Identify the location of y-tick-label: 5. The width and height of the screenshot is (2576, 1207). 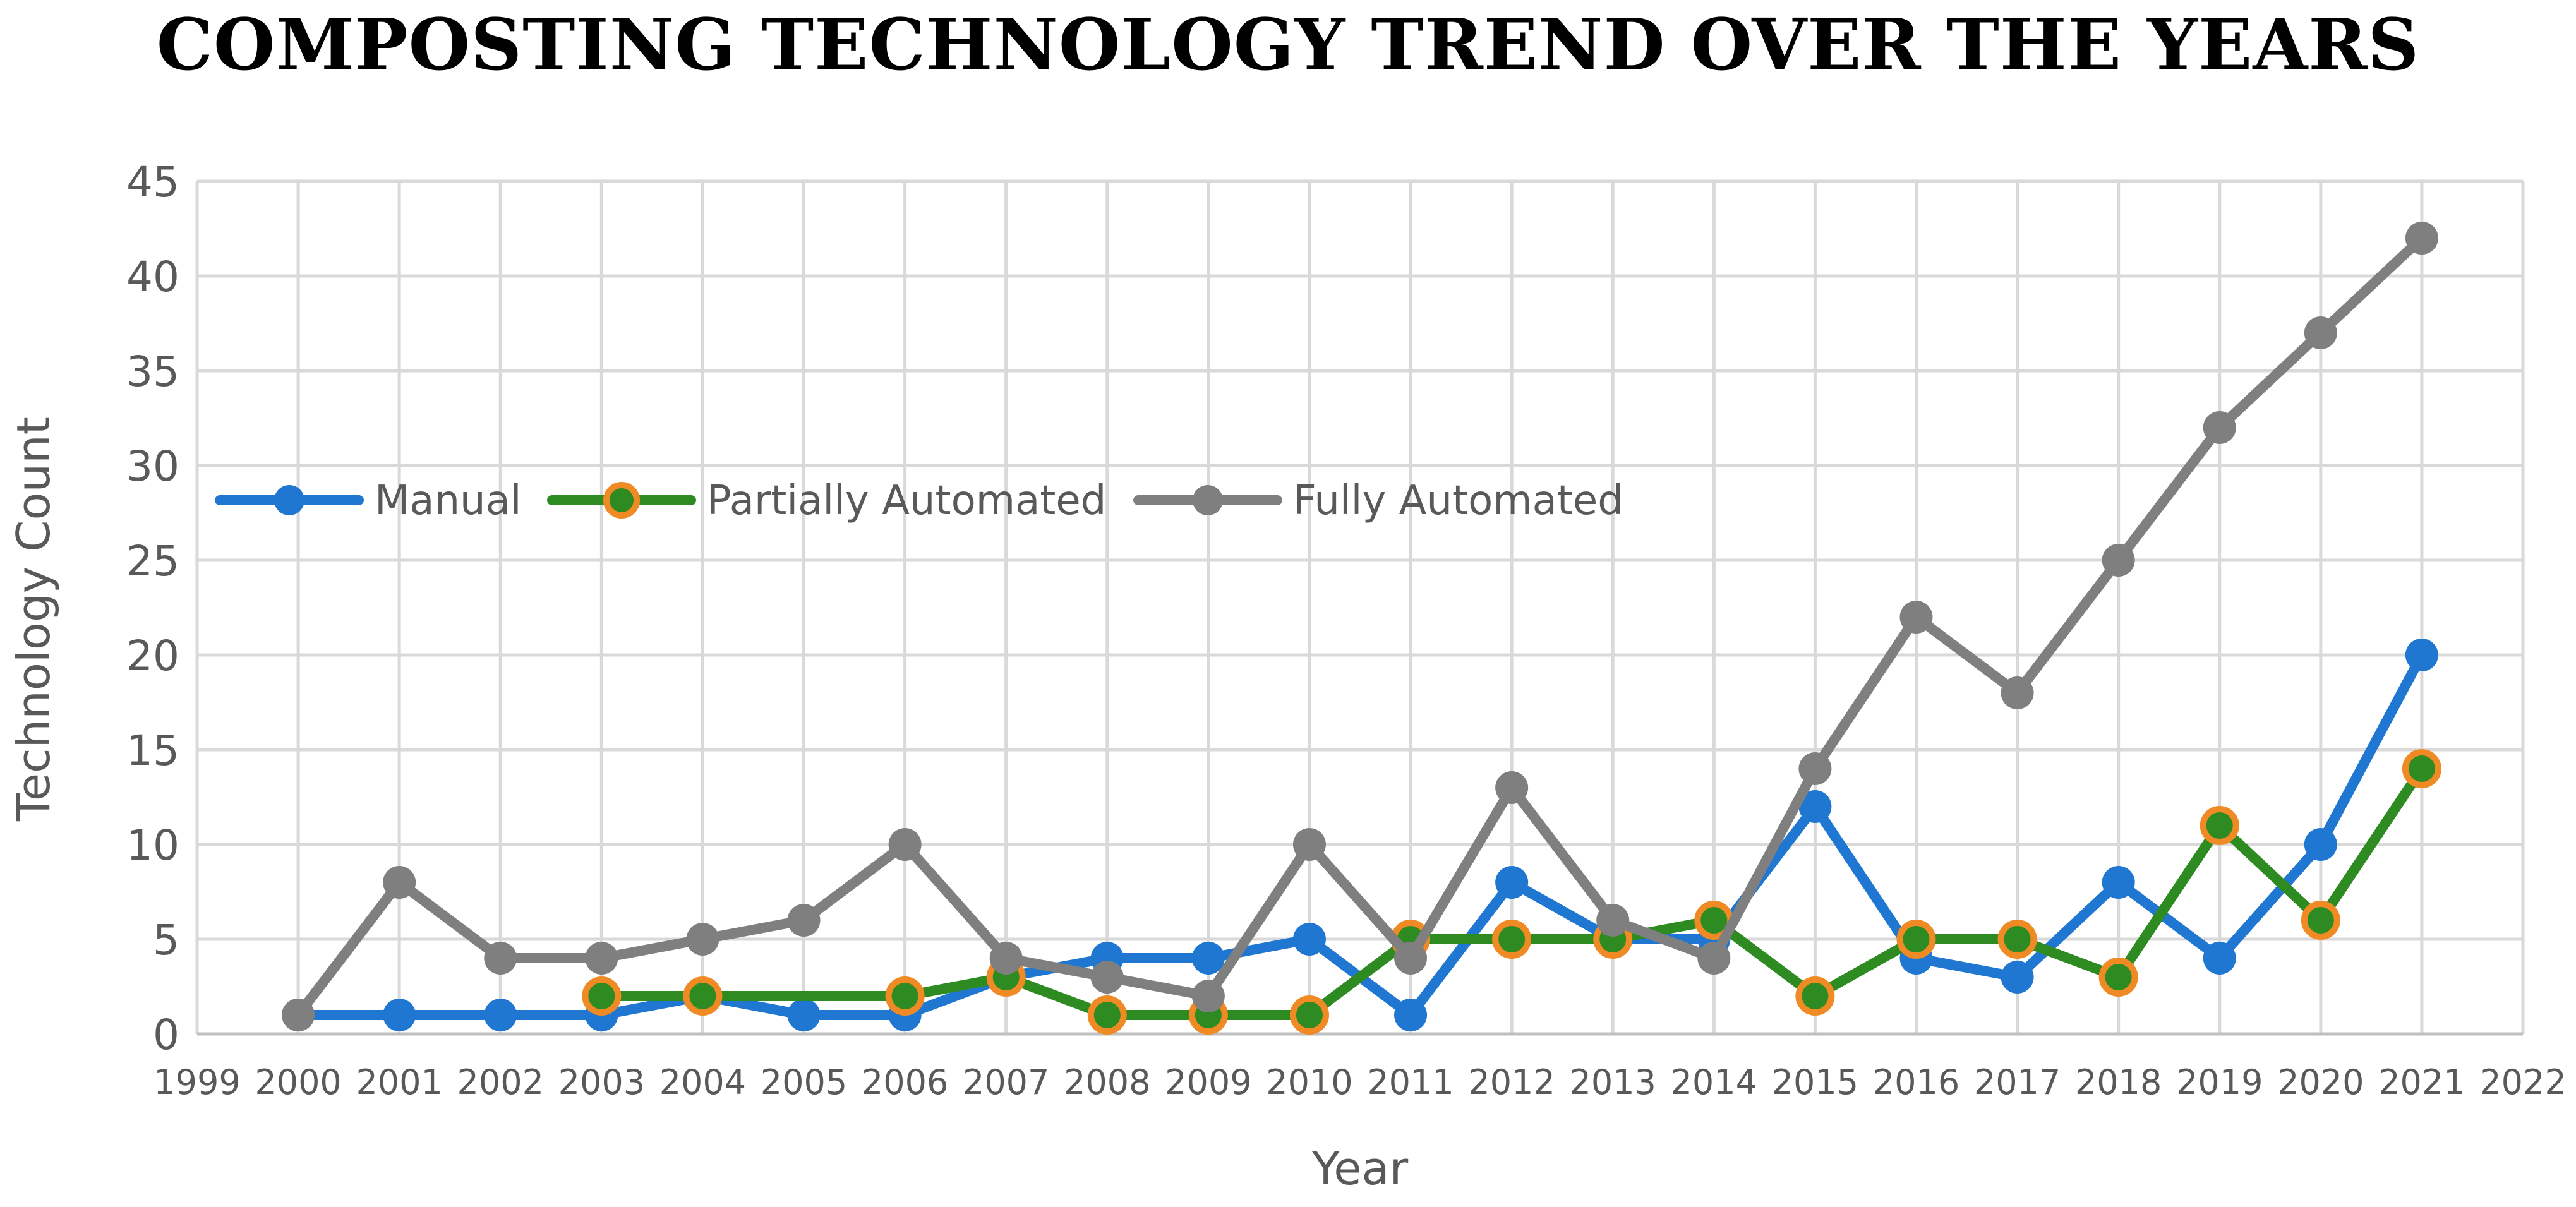
(166, 940).